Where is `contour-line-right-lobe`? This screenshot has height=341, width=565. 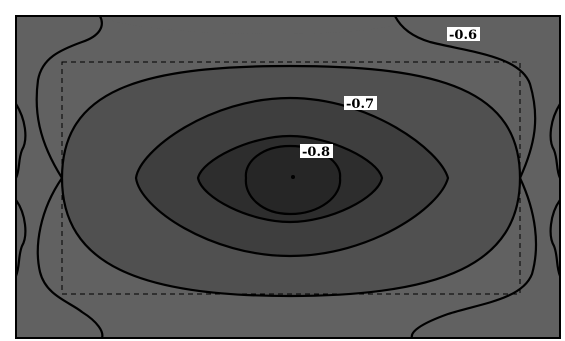
contour-line-right-lobe is located at coordinates (555, 190).